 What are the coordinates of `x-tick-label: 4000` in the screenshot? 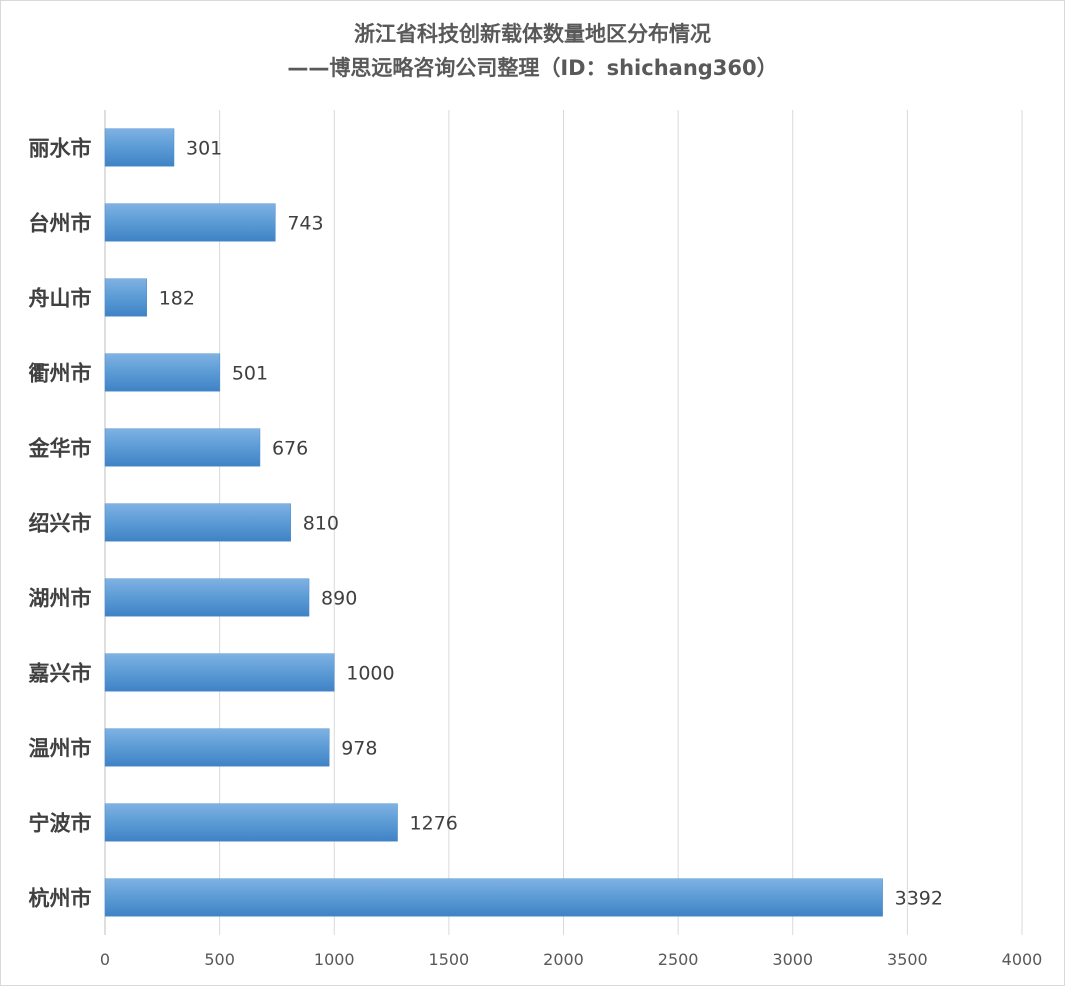 It's located at (1022, 959).